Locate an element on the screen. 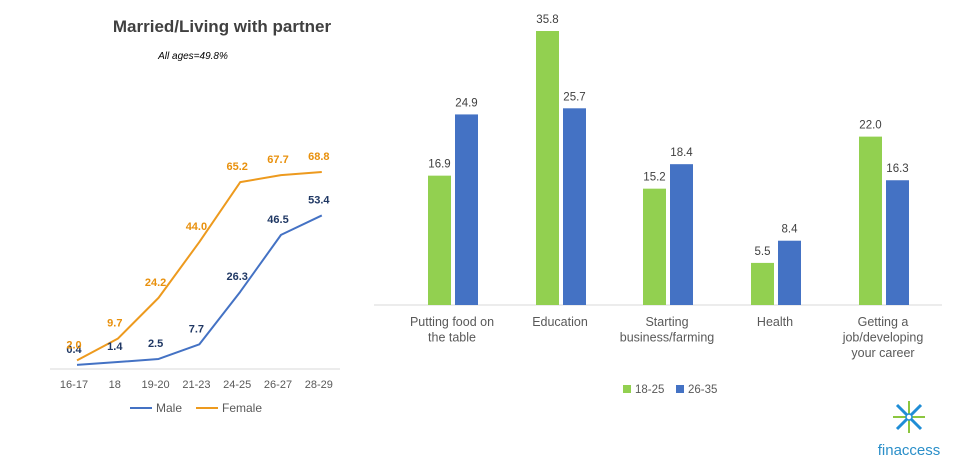 The image size is (961, 463). category-label: Putting food on is located at coordinates (452, 322).